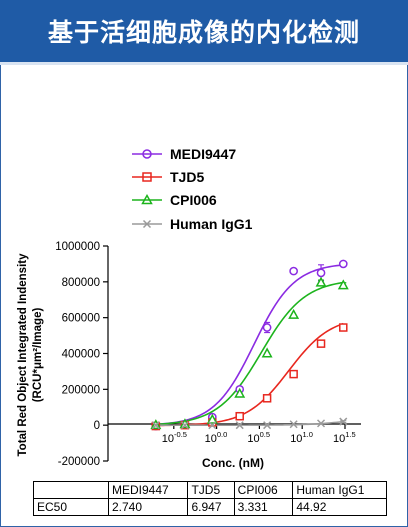 The image size is (408, 527). Describe the element at coordinates (38, 355) in the screenshot. I see `y-axis-label-line2: (RCU*μm²/Image)` at that location.